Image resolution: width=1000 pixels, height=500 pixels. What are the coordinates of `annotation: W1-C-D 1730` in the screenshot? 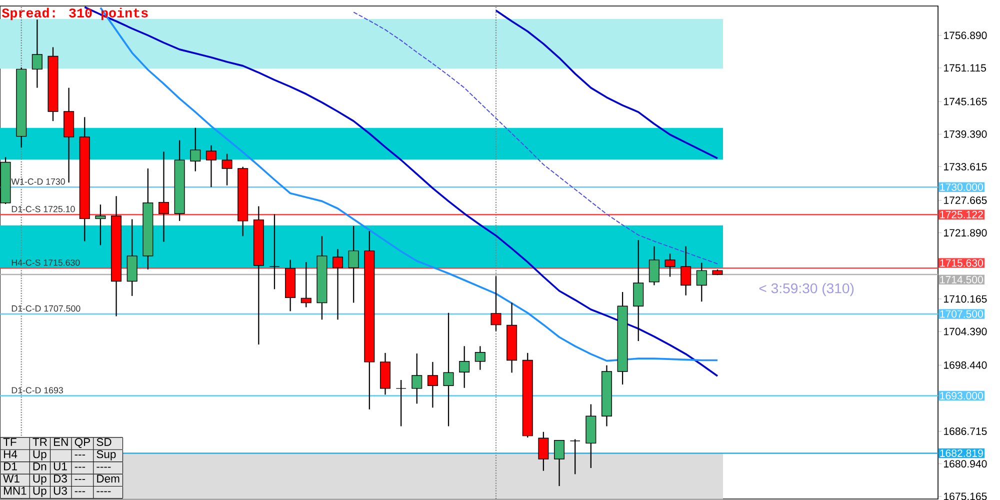 It's located at (38, 181).